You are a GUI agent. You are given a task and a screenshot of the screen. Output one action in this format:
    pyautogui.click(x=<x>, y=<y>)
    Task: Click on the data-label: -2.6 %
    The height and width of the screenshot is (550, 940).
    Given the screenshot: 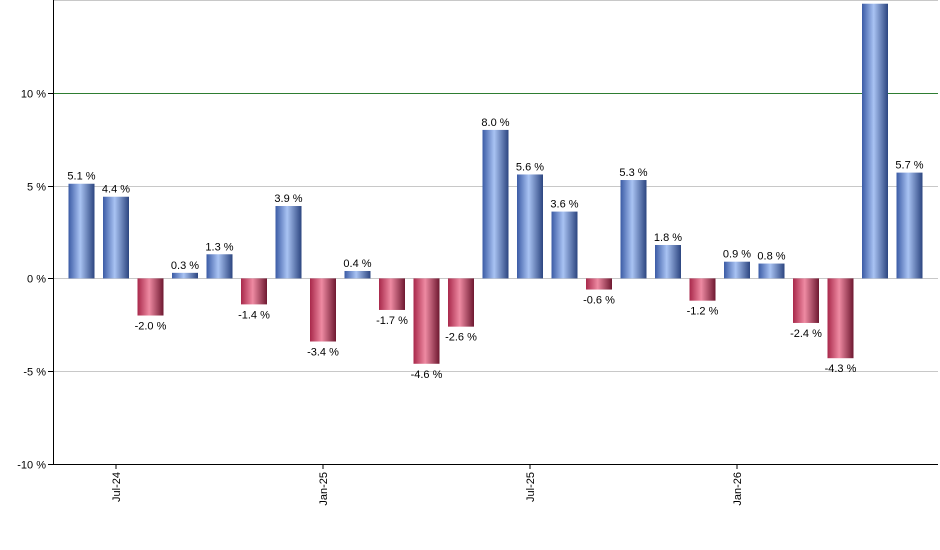 What is the action you would take?
    pyautogui.click(x=461, y=338)
    